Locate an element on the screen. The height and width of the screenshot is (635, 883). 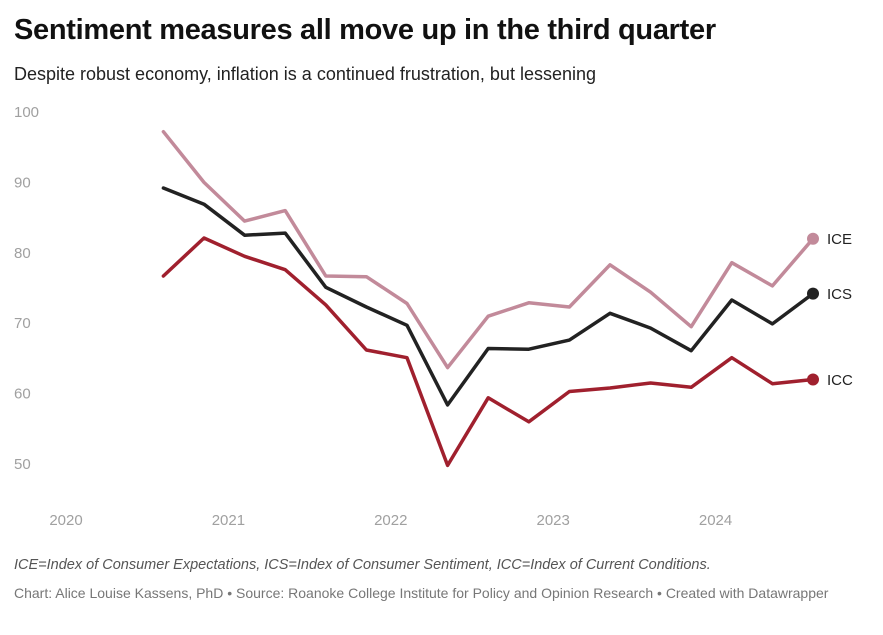
y-tick-label: 70 is located at coordinates (22, 323).